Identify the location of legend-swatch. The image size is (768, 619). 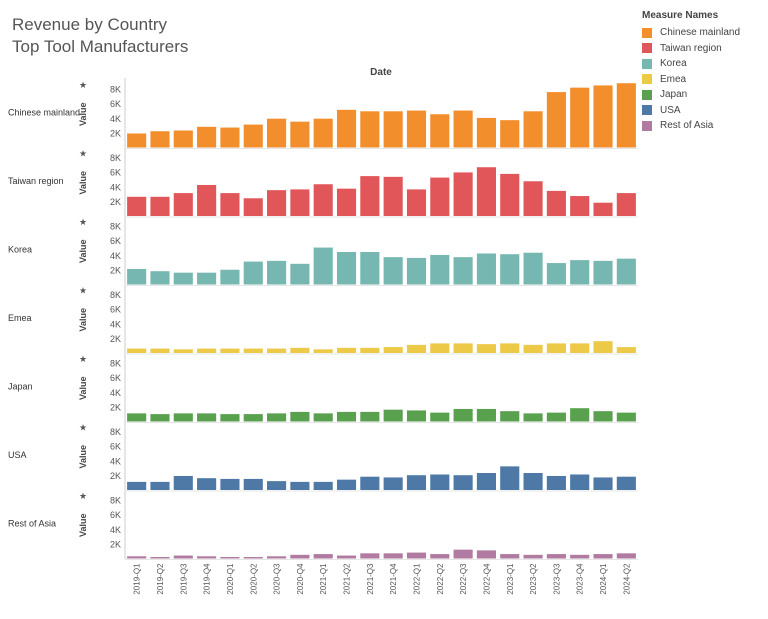
(647, 125).